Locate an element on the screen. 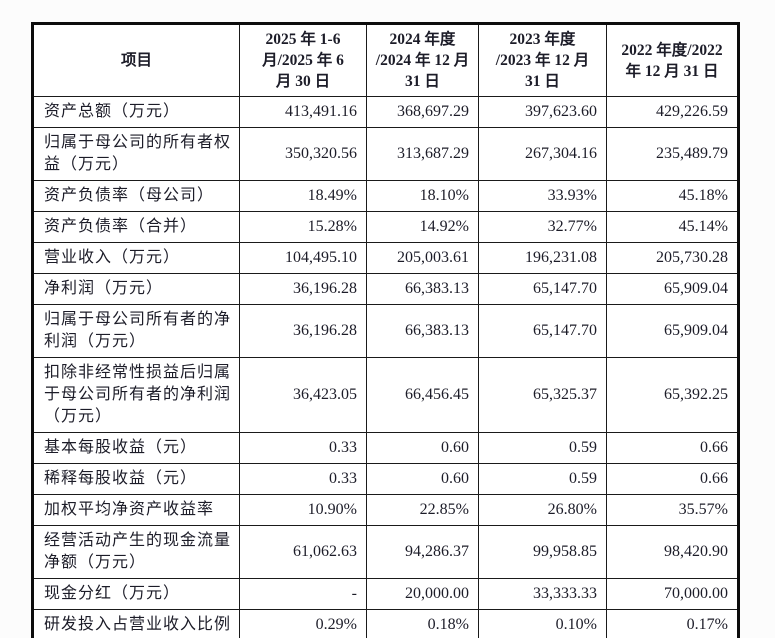 This screenshot has height=638, width=775. column-header: 项目 is located at coordinates (136, 60).